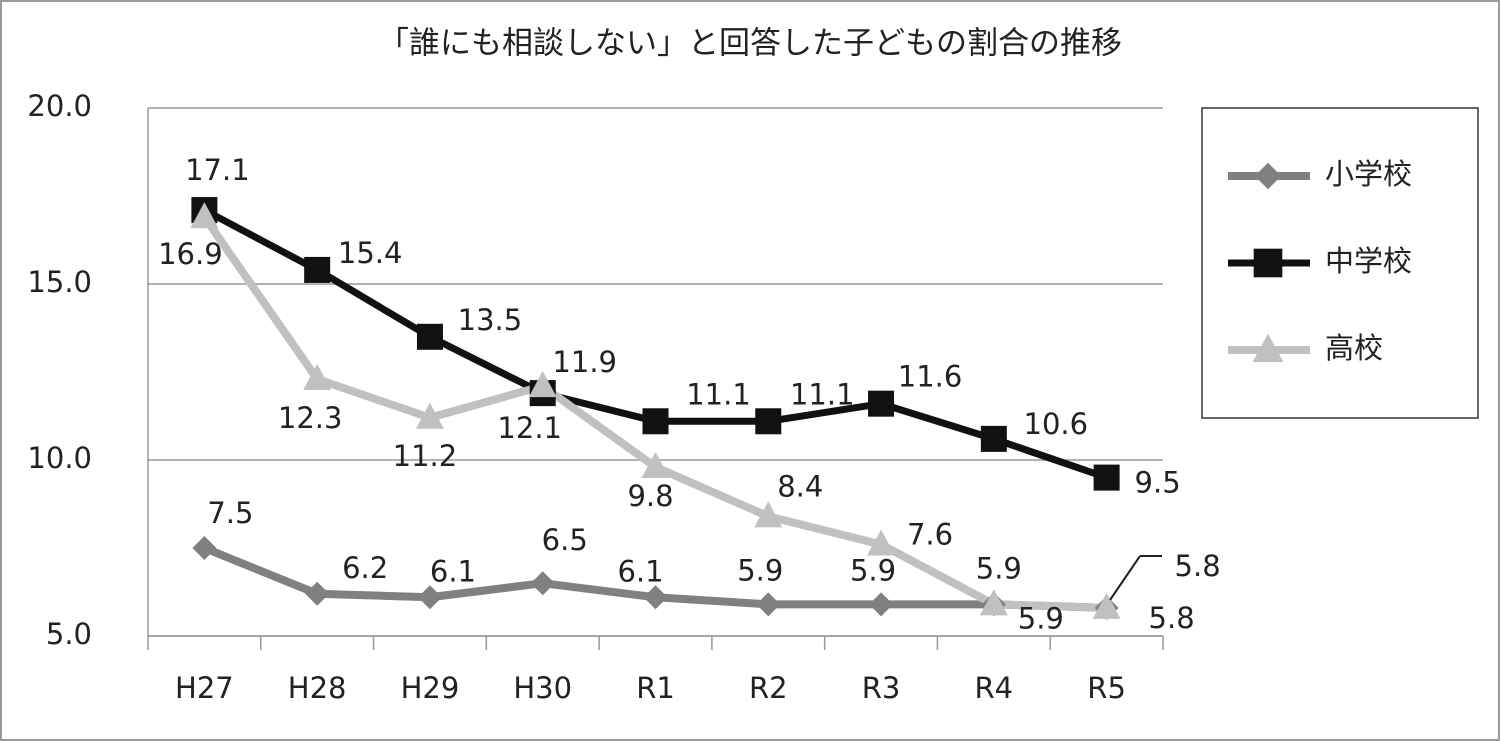 The height and width of the screenshot is (741, 1500). Describe the element at coordinates (1354, 348) in the screenshot. I see `legend-label: 高校` at that location.